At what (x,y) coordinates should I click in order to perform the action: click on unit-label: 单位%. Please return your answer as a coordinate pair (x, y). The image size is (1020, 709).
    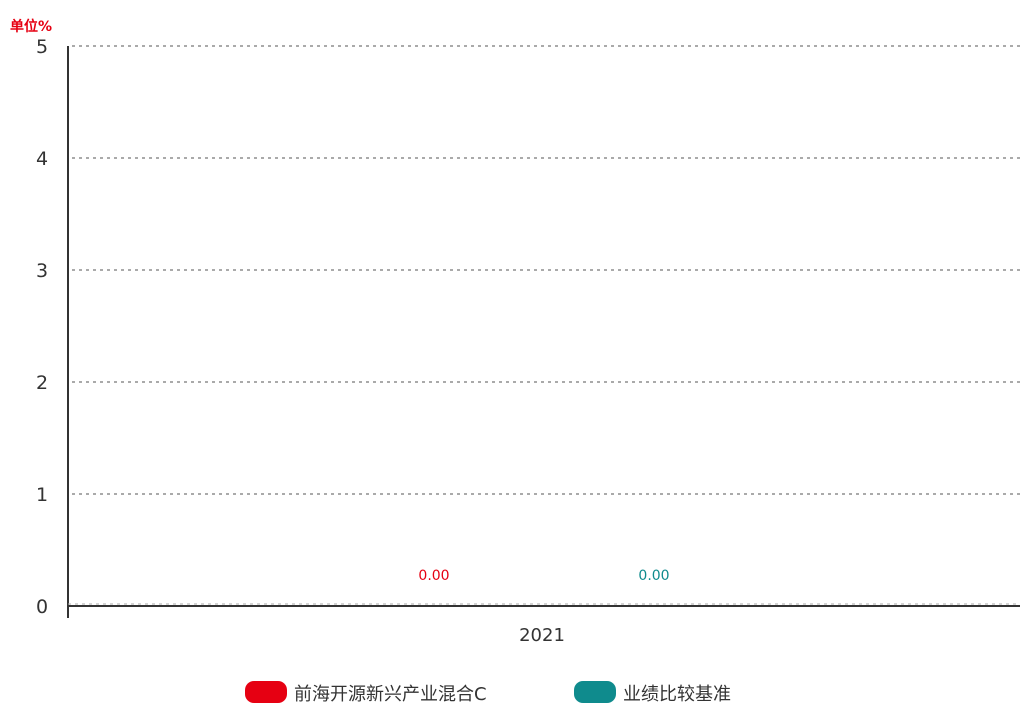
    Looking at the image, I should click on (31, 26).